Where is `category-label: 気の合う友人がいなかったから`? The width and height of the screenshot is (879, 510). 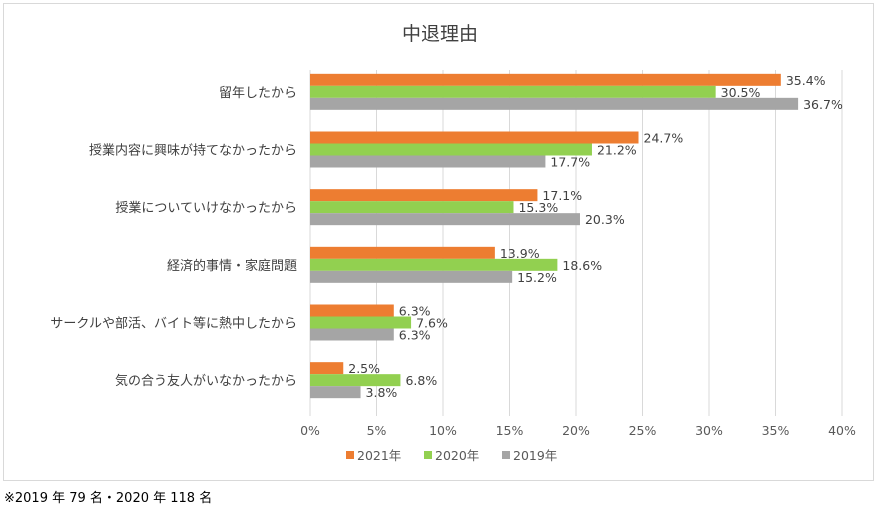
category-label: 気の合う友人がいなかったから is located at coordinates (206, 381).